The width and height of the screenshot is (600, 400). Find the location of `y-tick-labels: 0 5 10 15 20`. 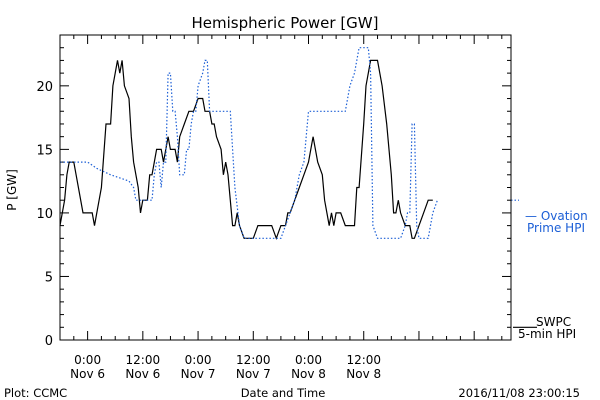

y-tick-labels: 0 5 10 15 20 is located at coordinates (44, 214).